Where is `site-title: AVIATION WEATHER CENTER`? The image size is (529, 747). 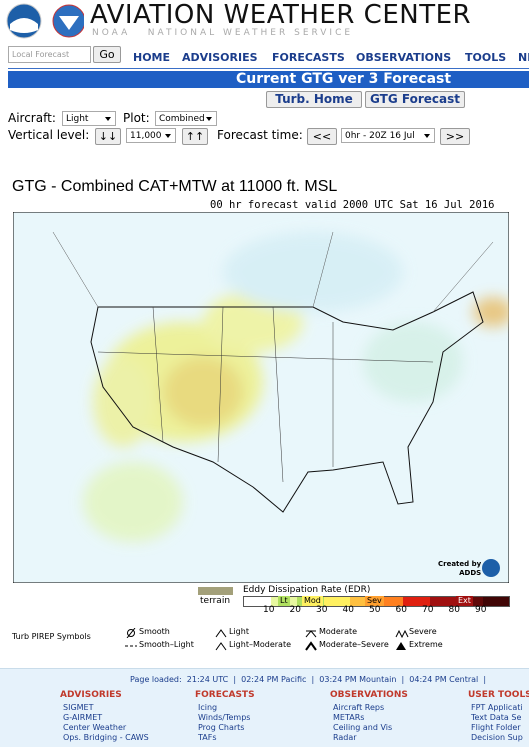
site-title: AVIATION WEATHER CENTER is located at coordinates (281, 15).